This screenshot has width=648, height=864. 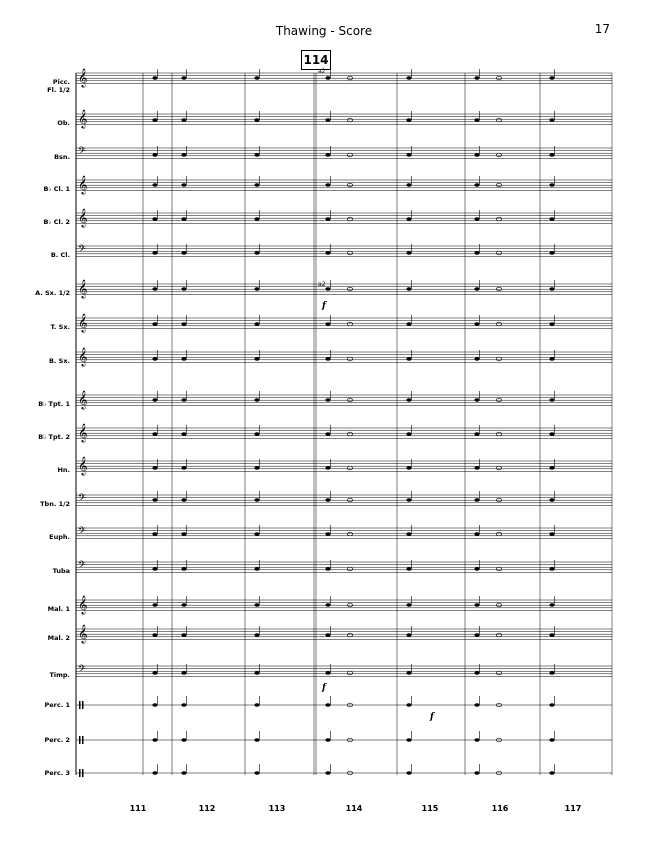 I want to click on instrument-label: B♭ Cl. 1, so click(x=56, y=189).